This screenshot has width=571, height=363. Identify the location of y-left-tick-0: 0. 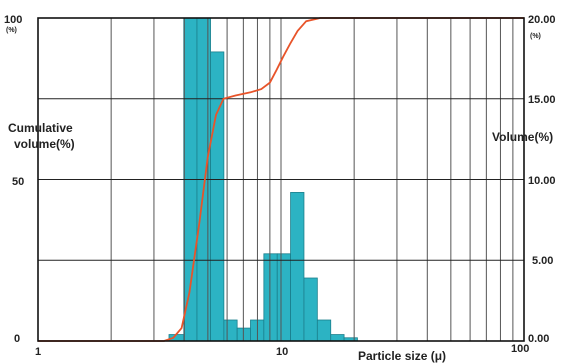
(17, 339).